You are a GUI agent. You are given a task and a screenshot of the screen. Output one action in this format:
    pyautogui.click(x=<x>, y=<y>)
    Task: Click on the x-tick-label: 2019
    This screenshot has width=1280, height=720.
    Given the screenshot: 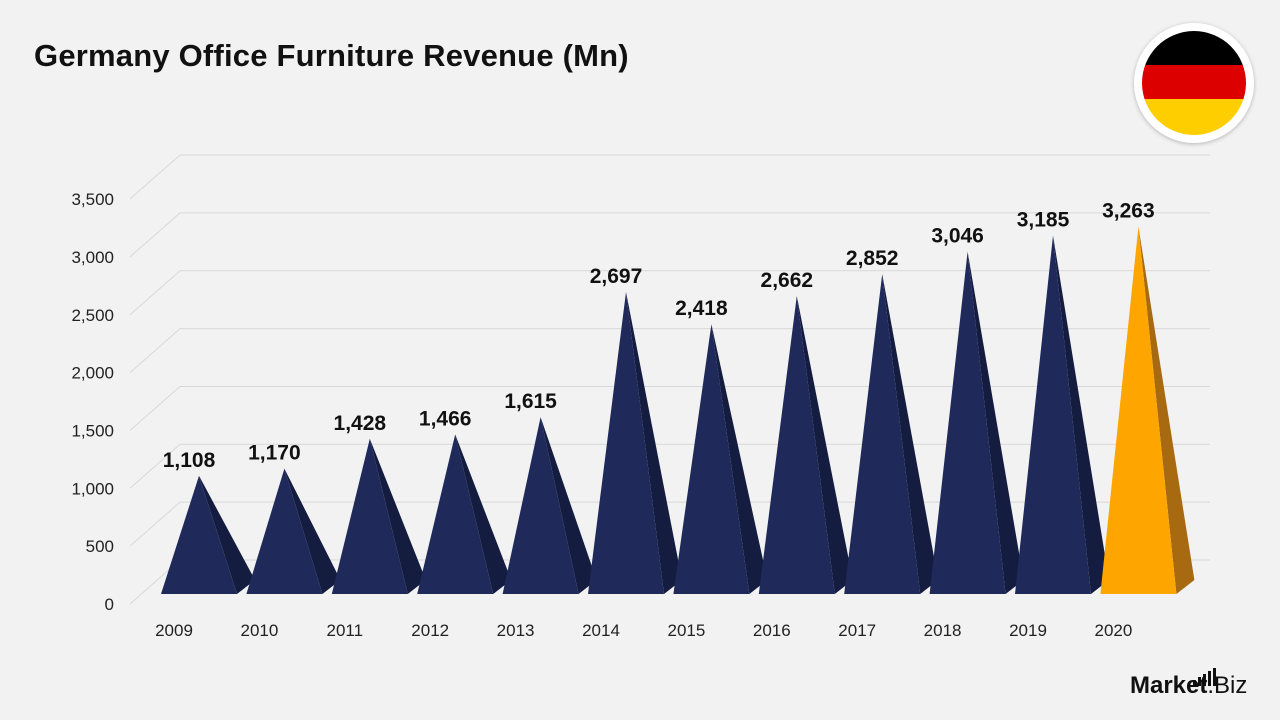 What is the action you would take?
    pyautogui.click(x=1028, y=630)
    